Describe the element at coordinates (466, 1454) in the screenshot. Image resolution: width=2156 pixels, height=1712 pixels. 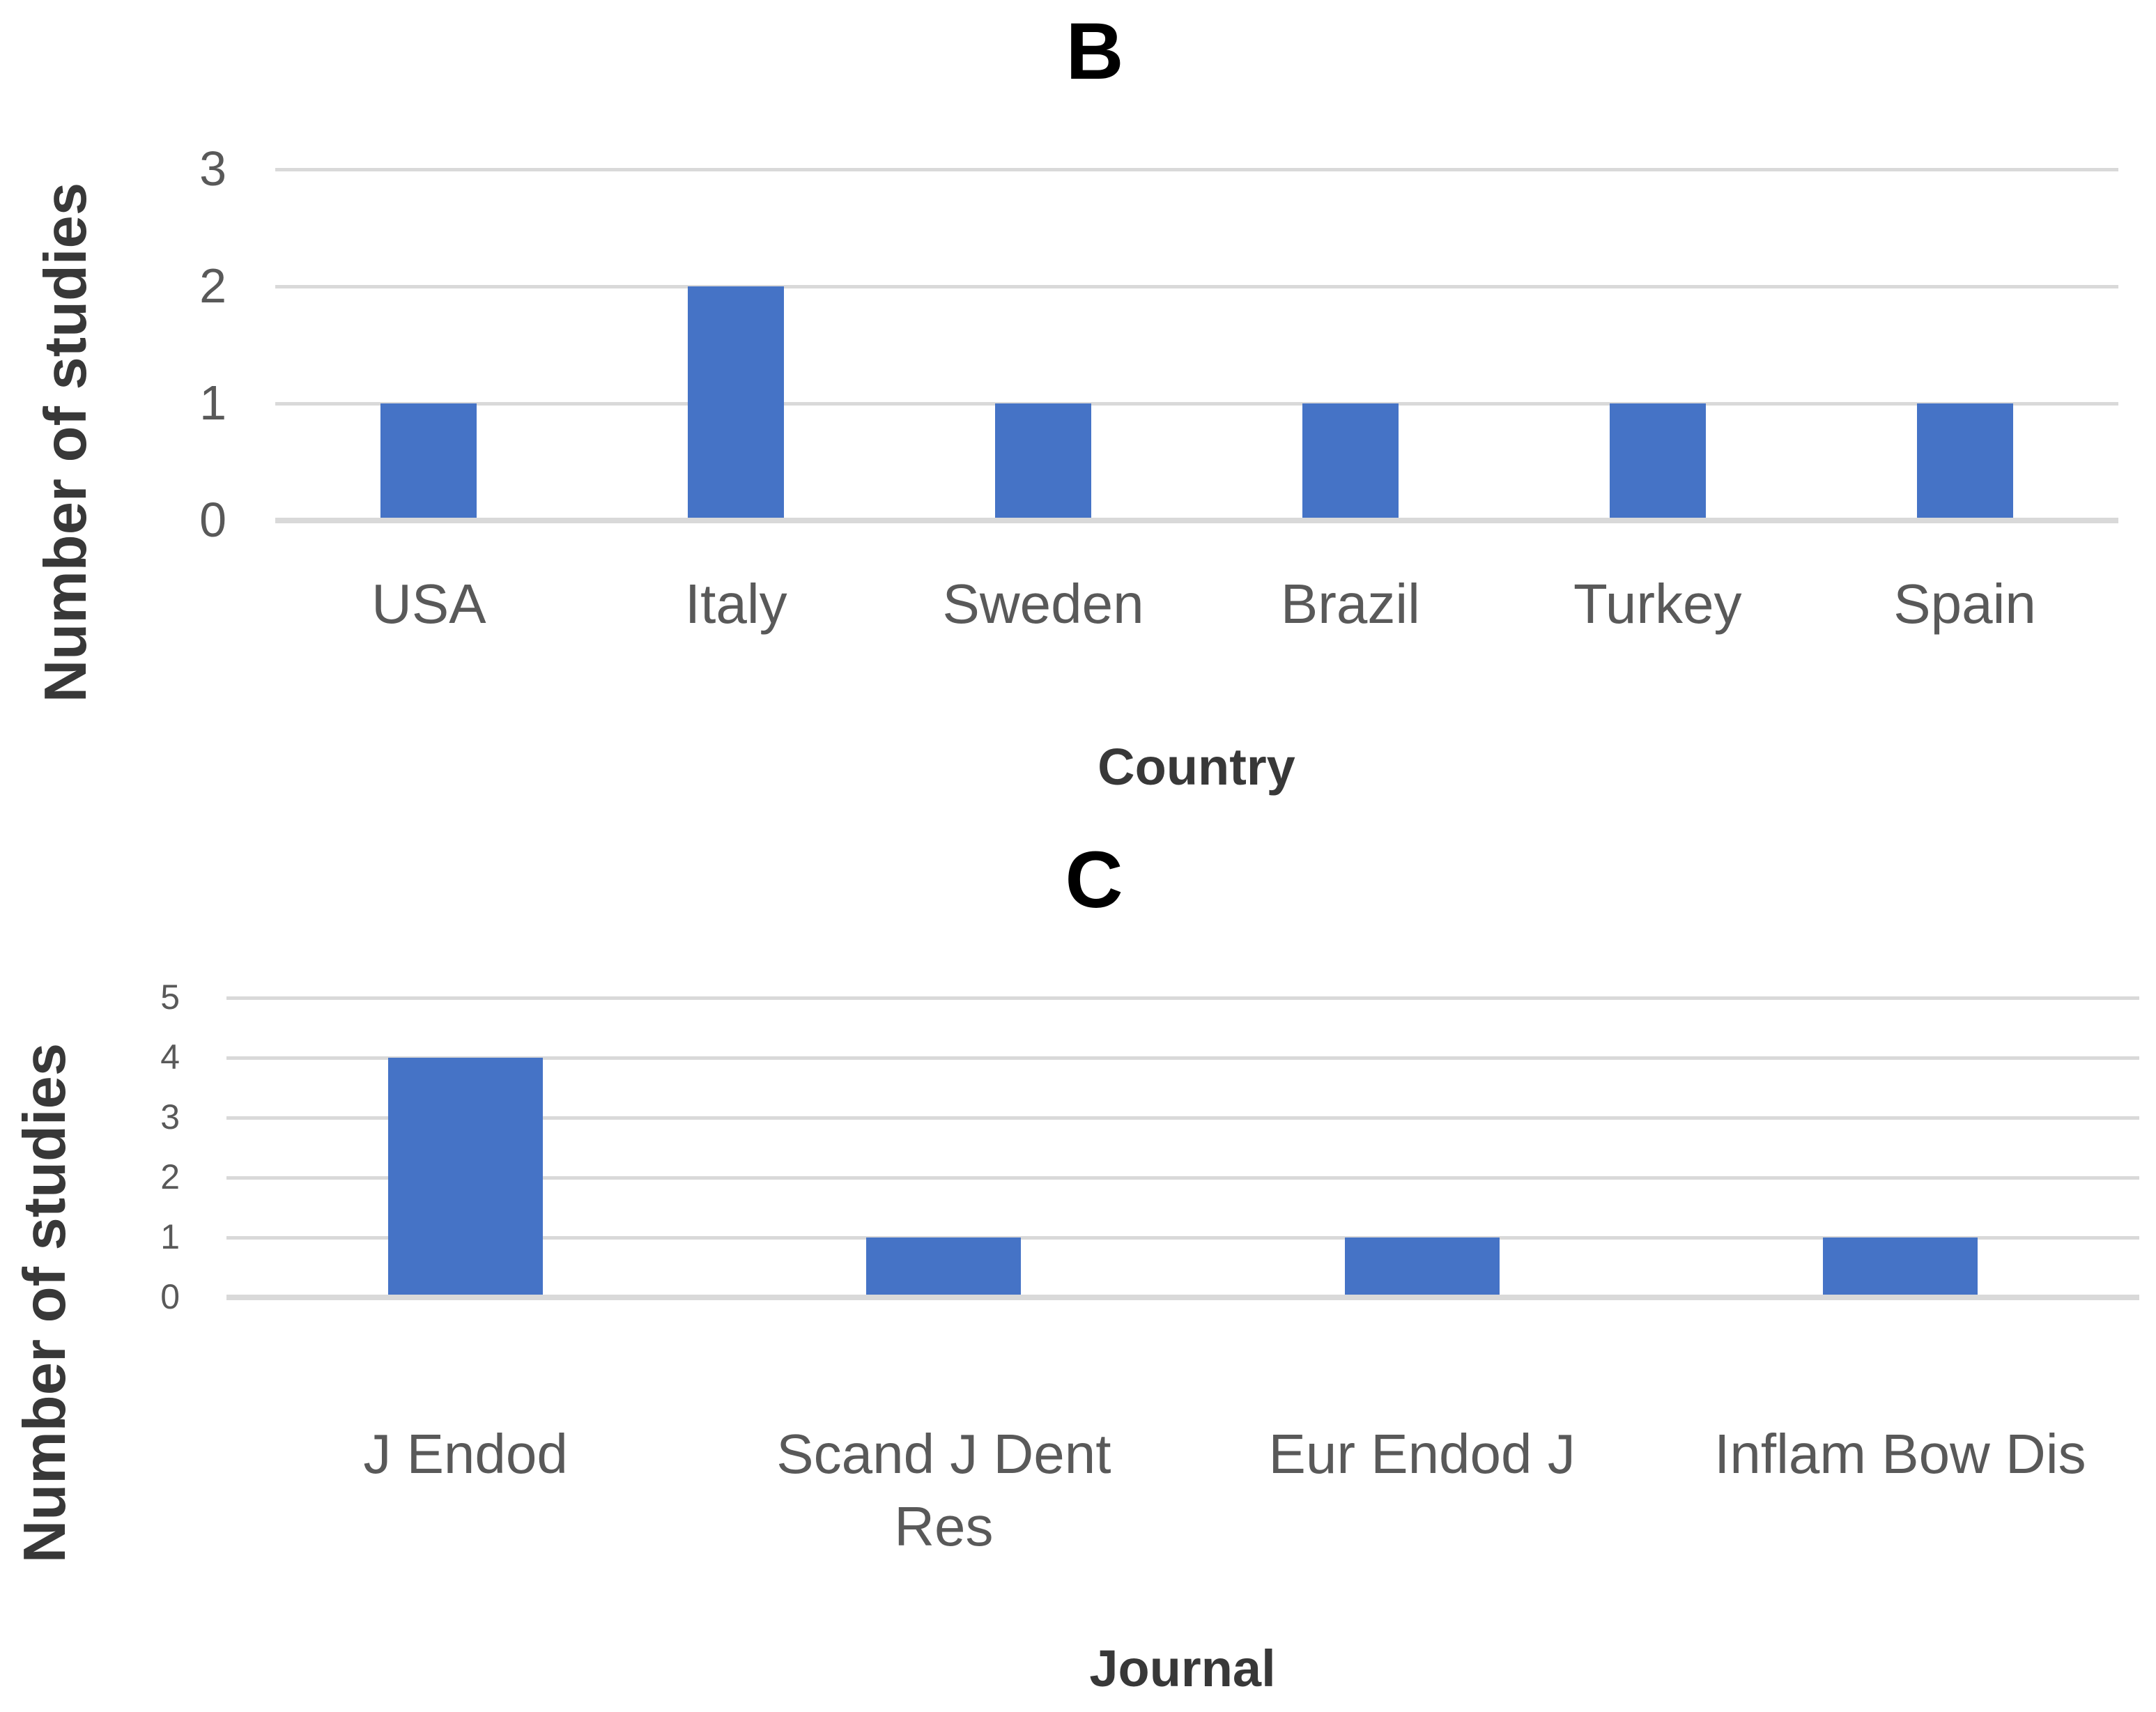
I see `x-tick-label-j-endod: J Endod` at that location.